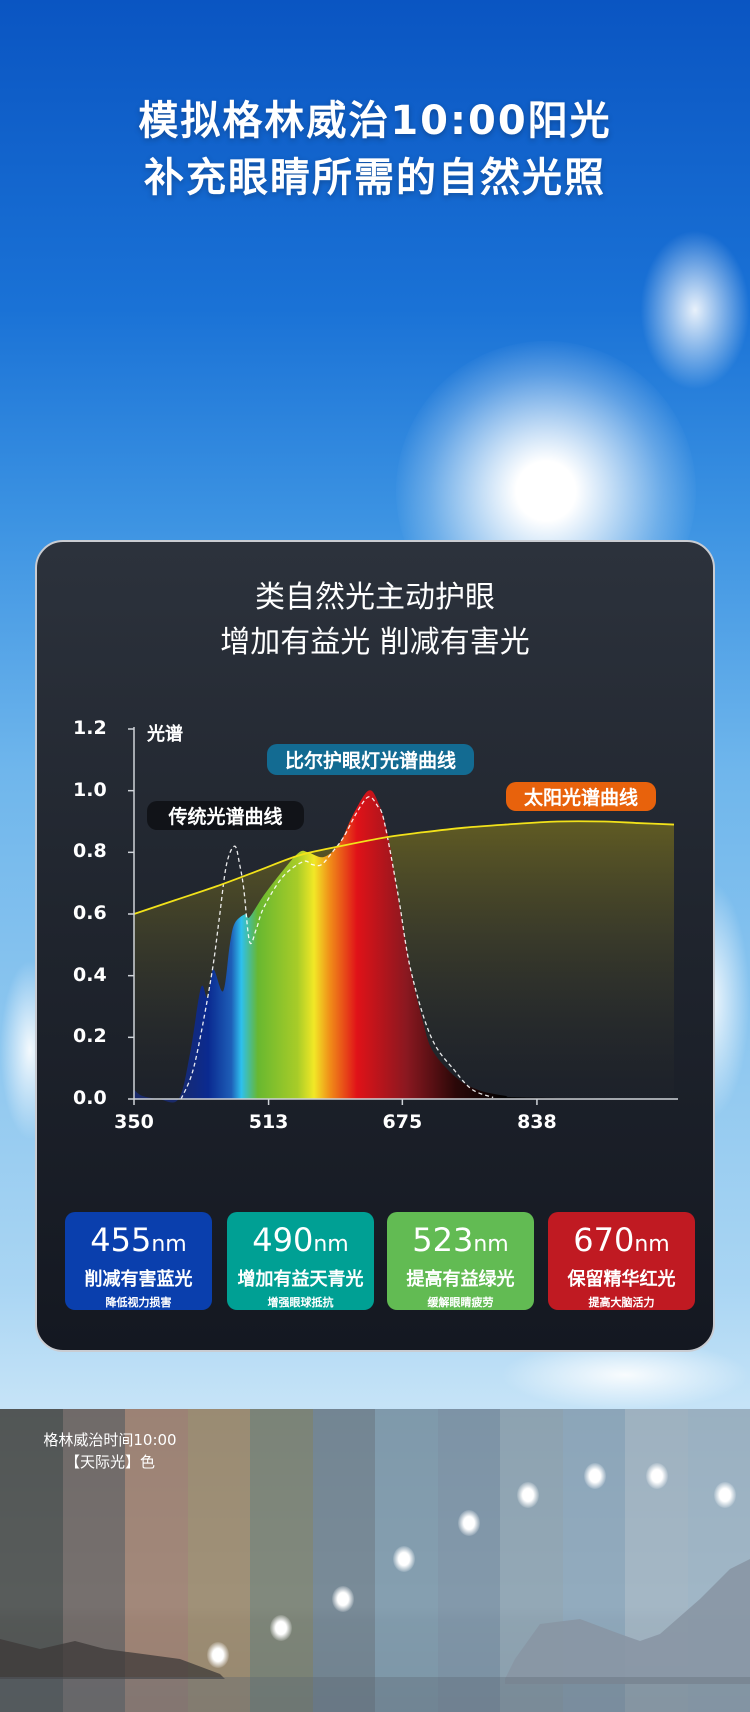  What do you see at coordinates (460, 1279) in the screenshot?
I see `badge-title: 提高有益绿光` at bounding box center [460, 1279].